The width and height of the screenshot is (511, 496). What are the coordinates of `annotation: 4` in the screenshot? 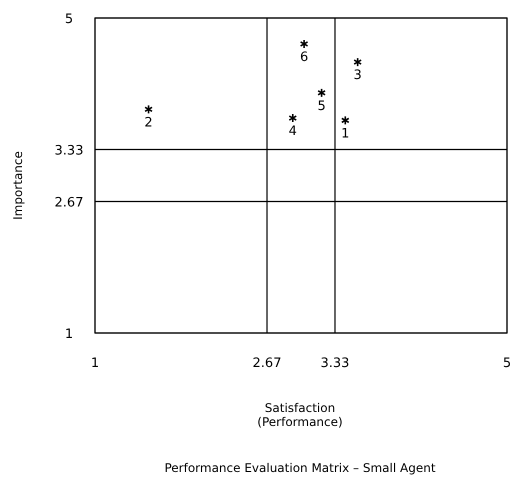 It's located at (292, 132).